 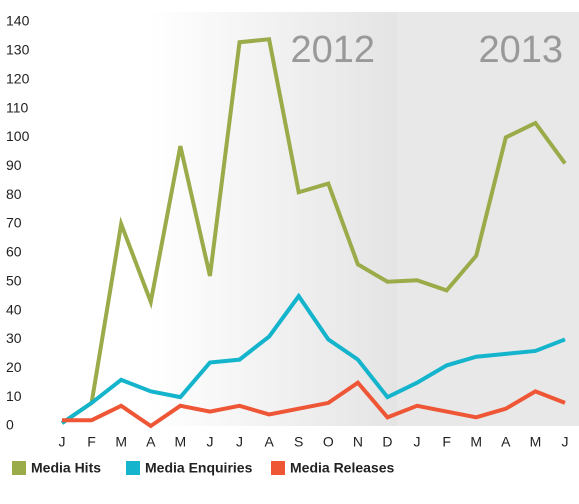 What do you see at coordinates (342, 468) in the screenshot?
I see `legend-label: Media Releases` at bounding box center [342, 468].